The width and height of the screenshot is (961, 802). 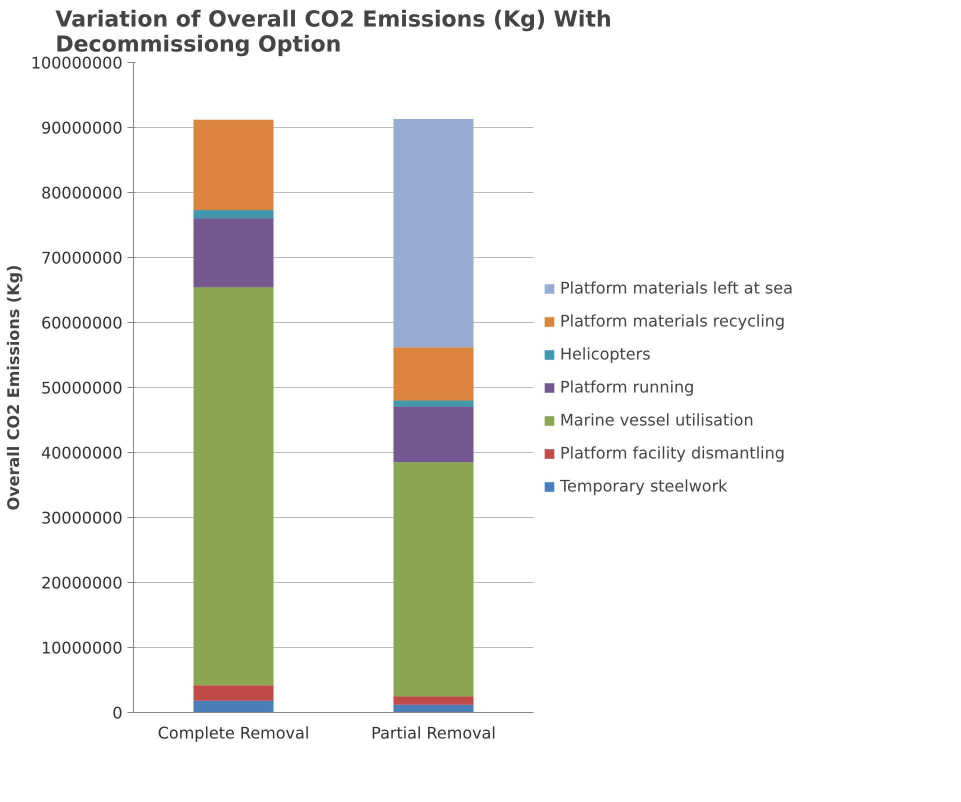 I want to click on y-tick-label: 0, so click(x=117, y=713).